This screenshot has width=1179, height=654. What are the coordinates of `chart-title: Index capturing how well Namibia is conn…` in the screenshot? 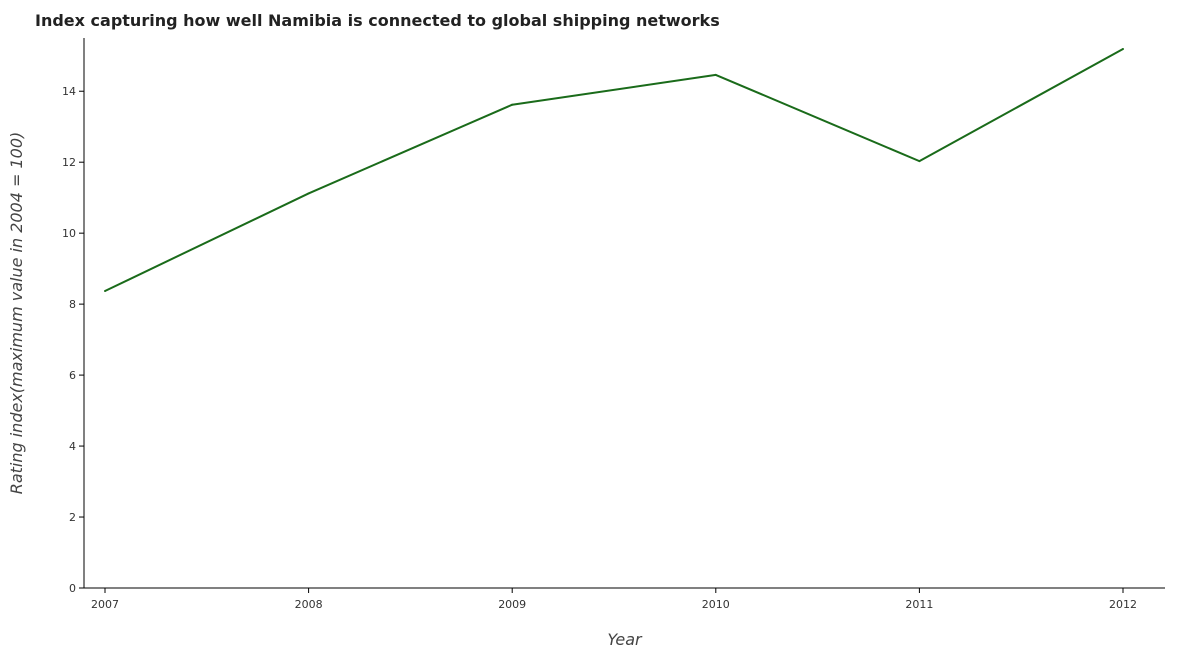 It's located at (377, 20).